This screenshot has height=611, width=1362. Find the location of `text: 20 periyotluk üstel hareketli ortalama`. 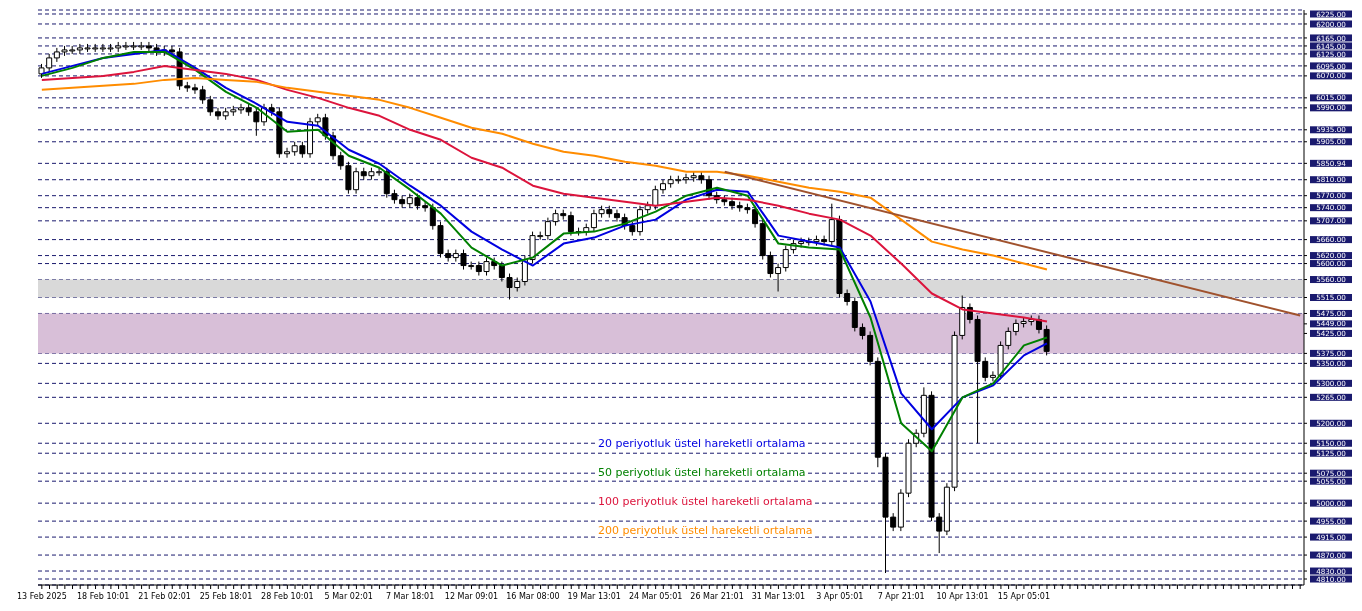

text: 20 periyotluk üstel hareketli ortalama is located at coordinates (702, 443).